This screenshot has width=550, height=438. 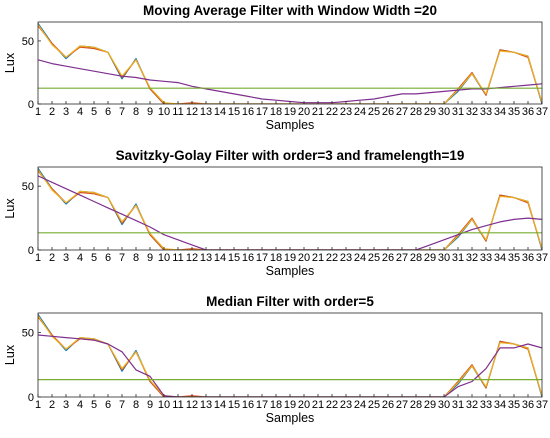 What do you see at coordinates (234, 112) in the screenshot?
I see `x-tick-label: 15` at bounding box center [234, 112].